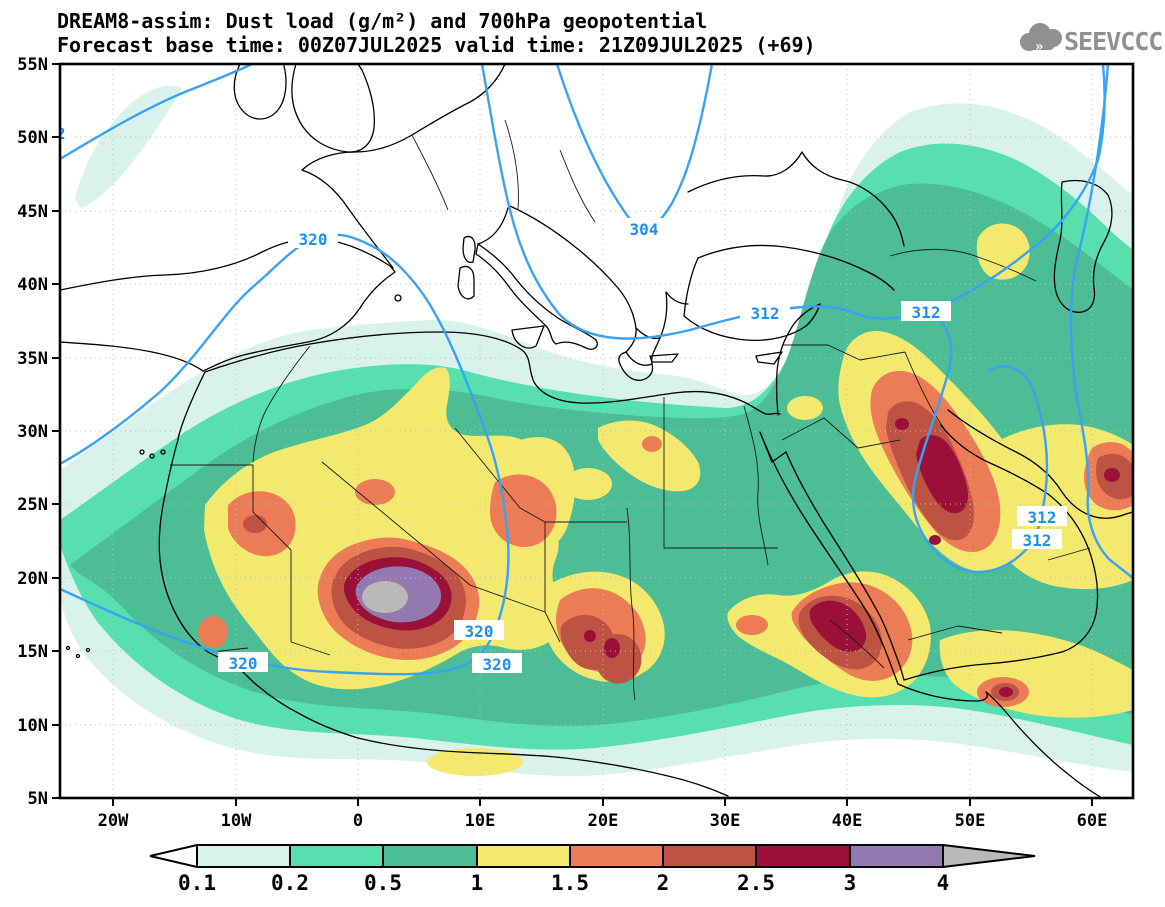 The width and height of the screenshot is (1165, 907). I want to click on colorbar-labels: 0.1 0.2 0.5 1 1.5 2 2.5 3 4, so click(563, 883).